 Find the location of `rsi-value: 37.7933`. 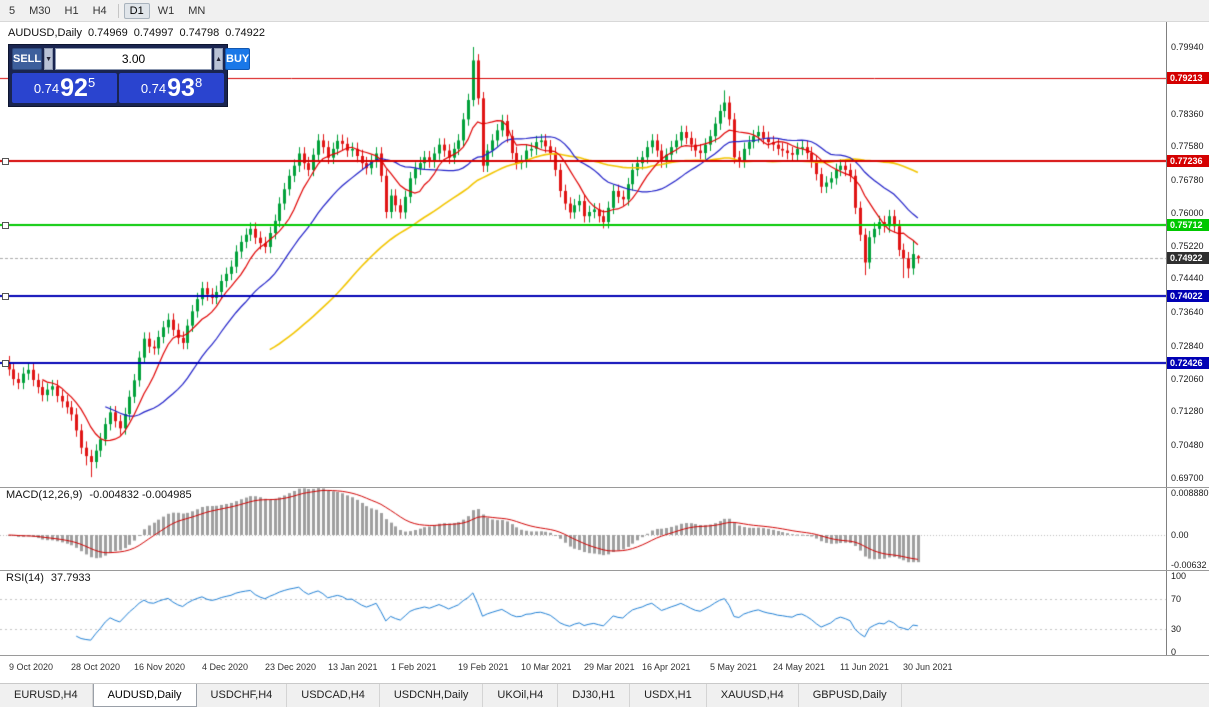

rsi-value: 37.7933 is located at coordinates (70, 578).